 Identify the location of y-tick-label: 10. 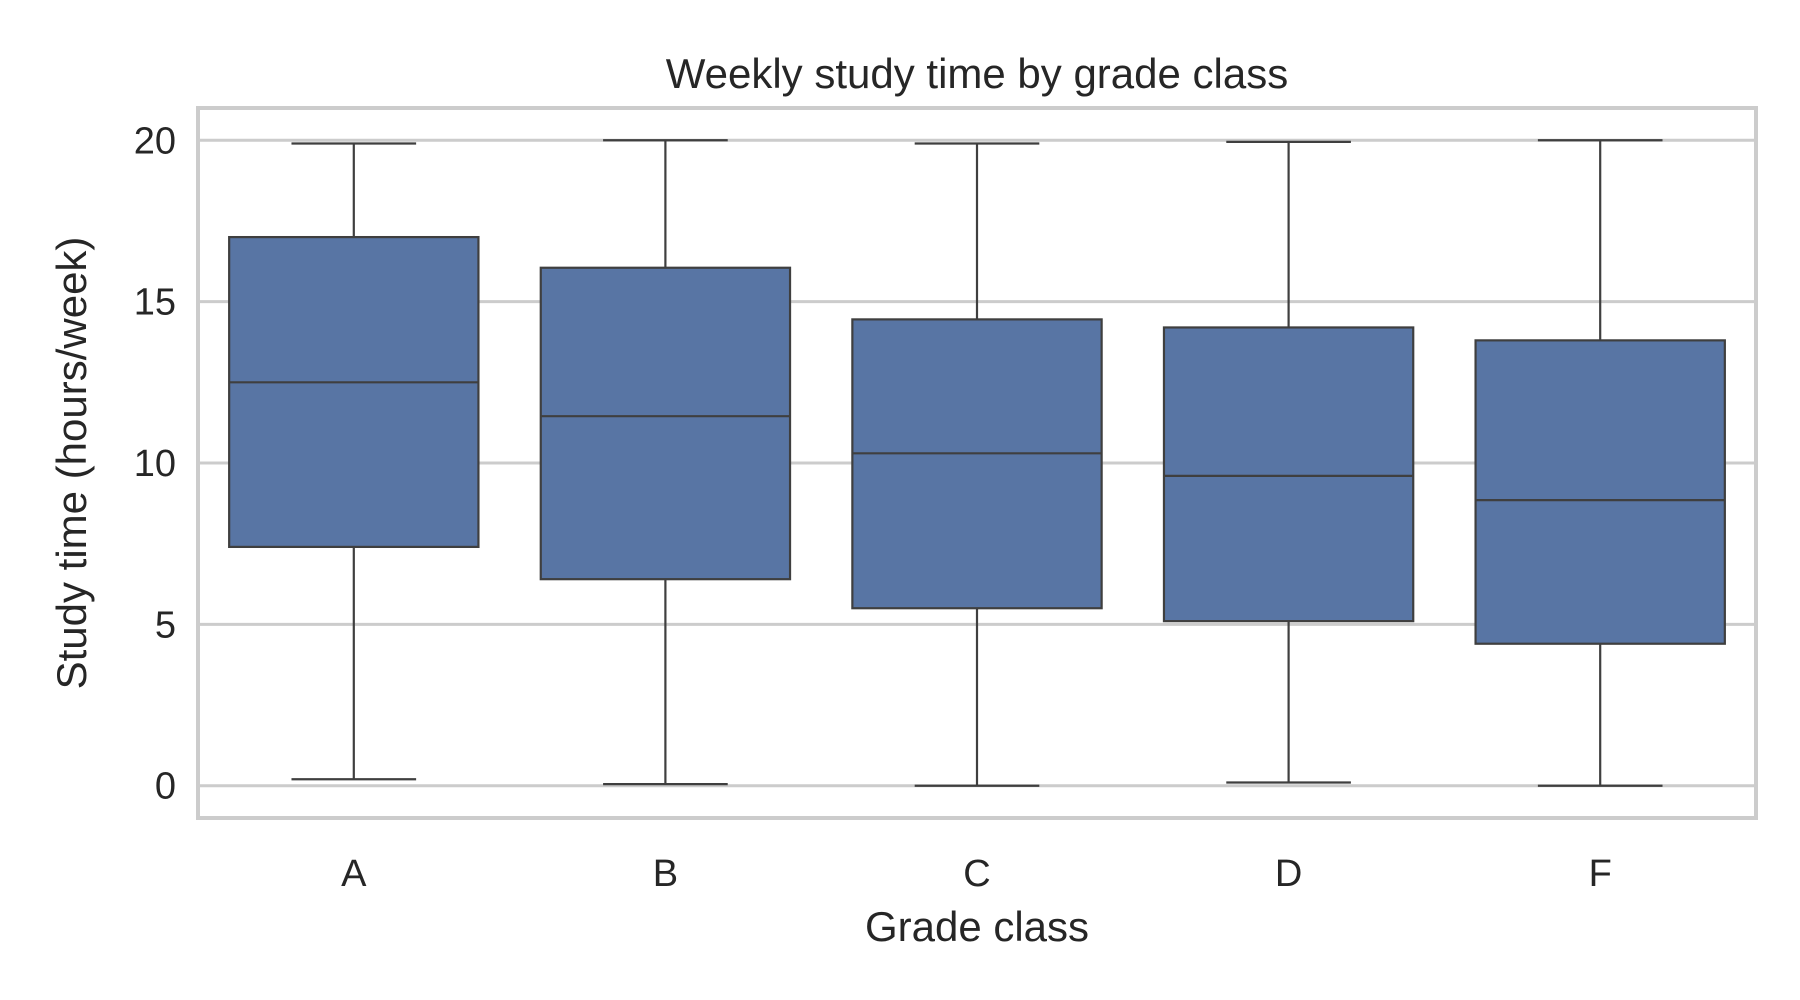
(155, 464).